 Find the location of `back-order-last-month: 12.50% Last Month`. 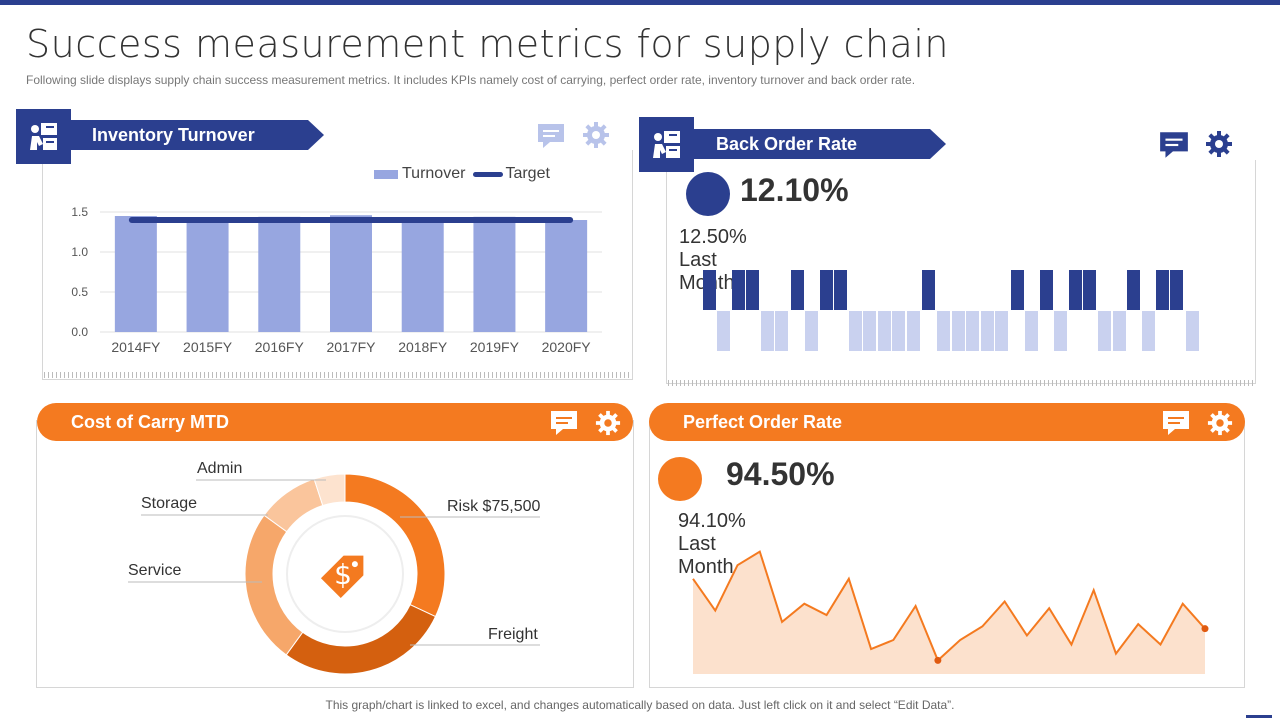

back-order-last-month: 12.50% Last Month is located at coordinates (713, 260).